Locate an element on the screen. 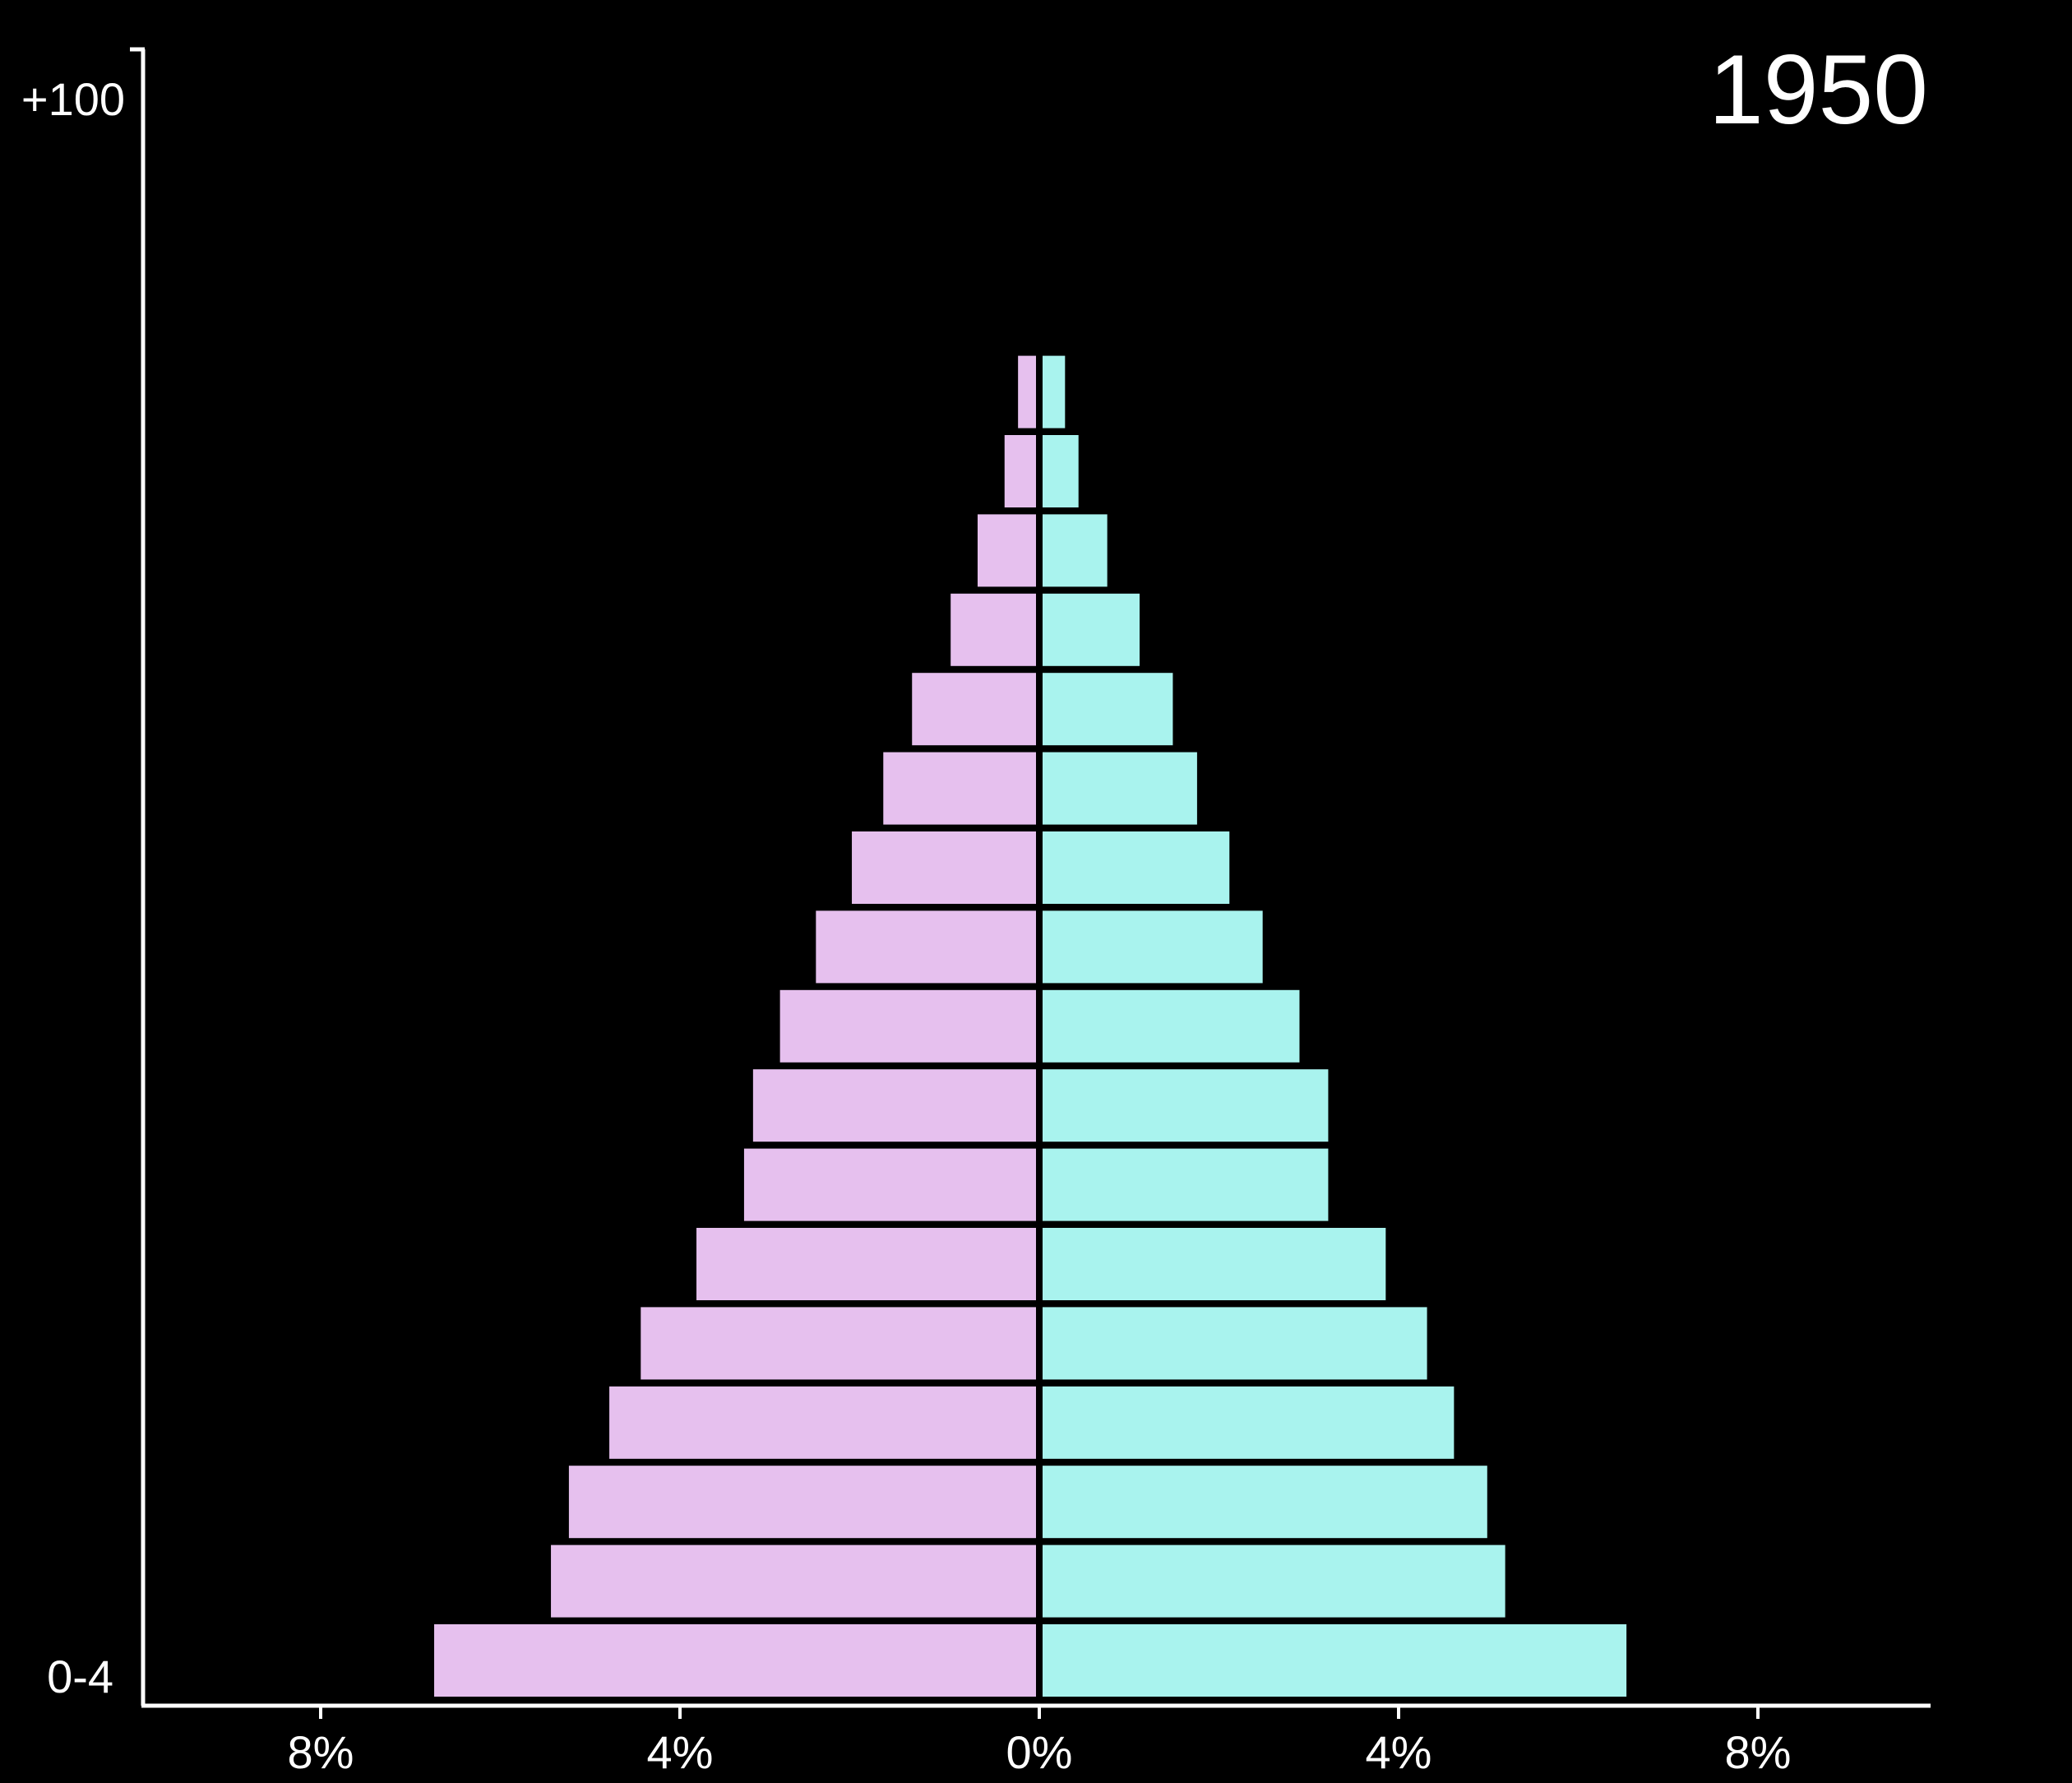 This screenshot has height=1783, width=2072. chart-title: 1950 is located at coordinates (1818, 90).